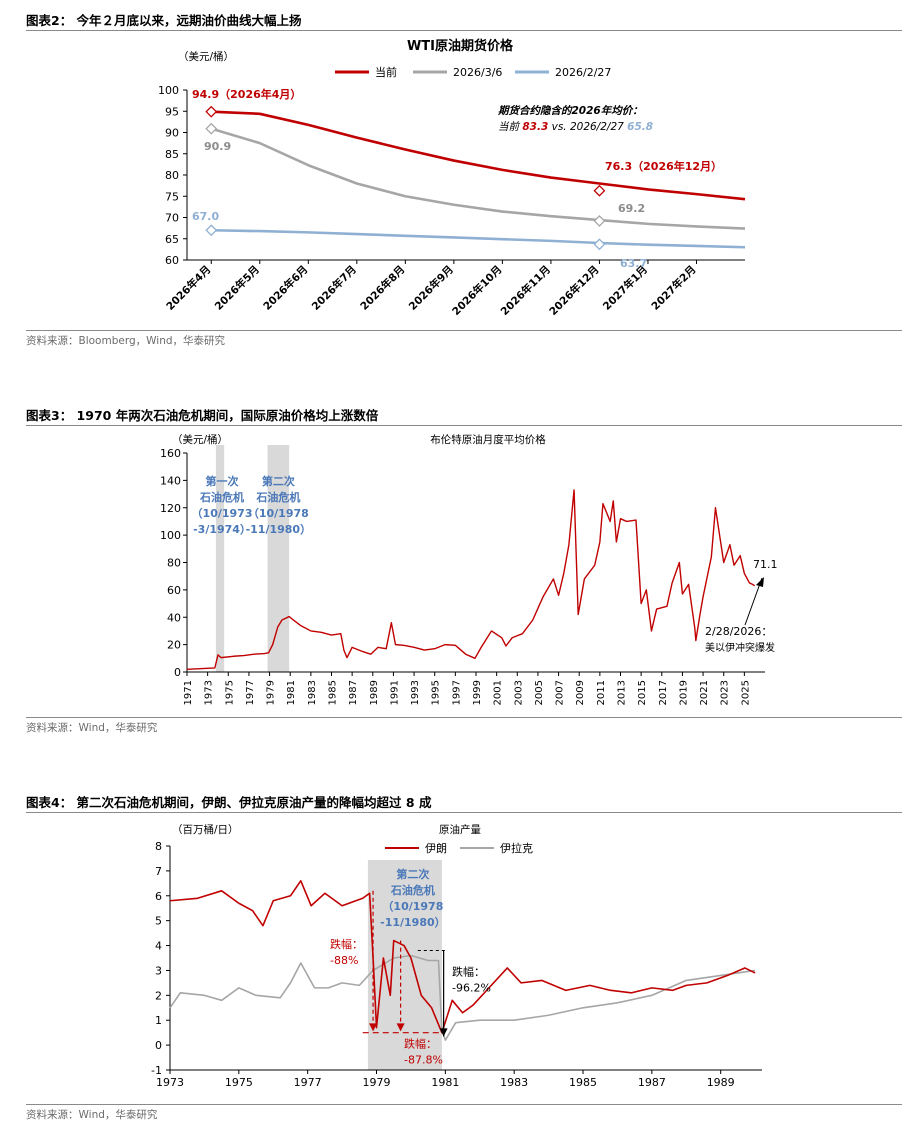 The height and width of the screenshot is (1133, 912). What do you see at coordinates (156, 1070) in the screenshot?
I see `y-tick-label: -1` at bounding box center [156, 1070].